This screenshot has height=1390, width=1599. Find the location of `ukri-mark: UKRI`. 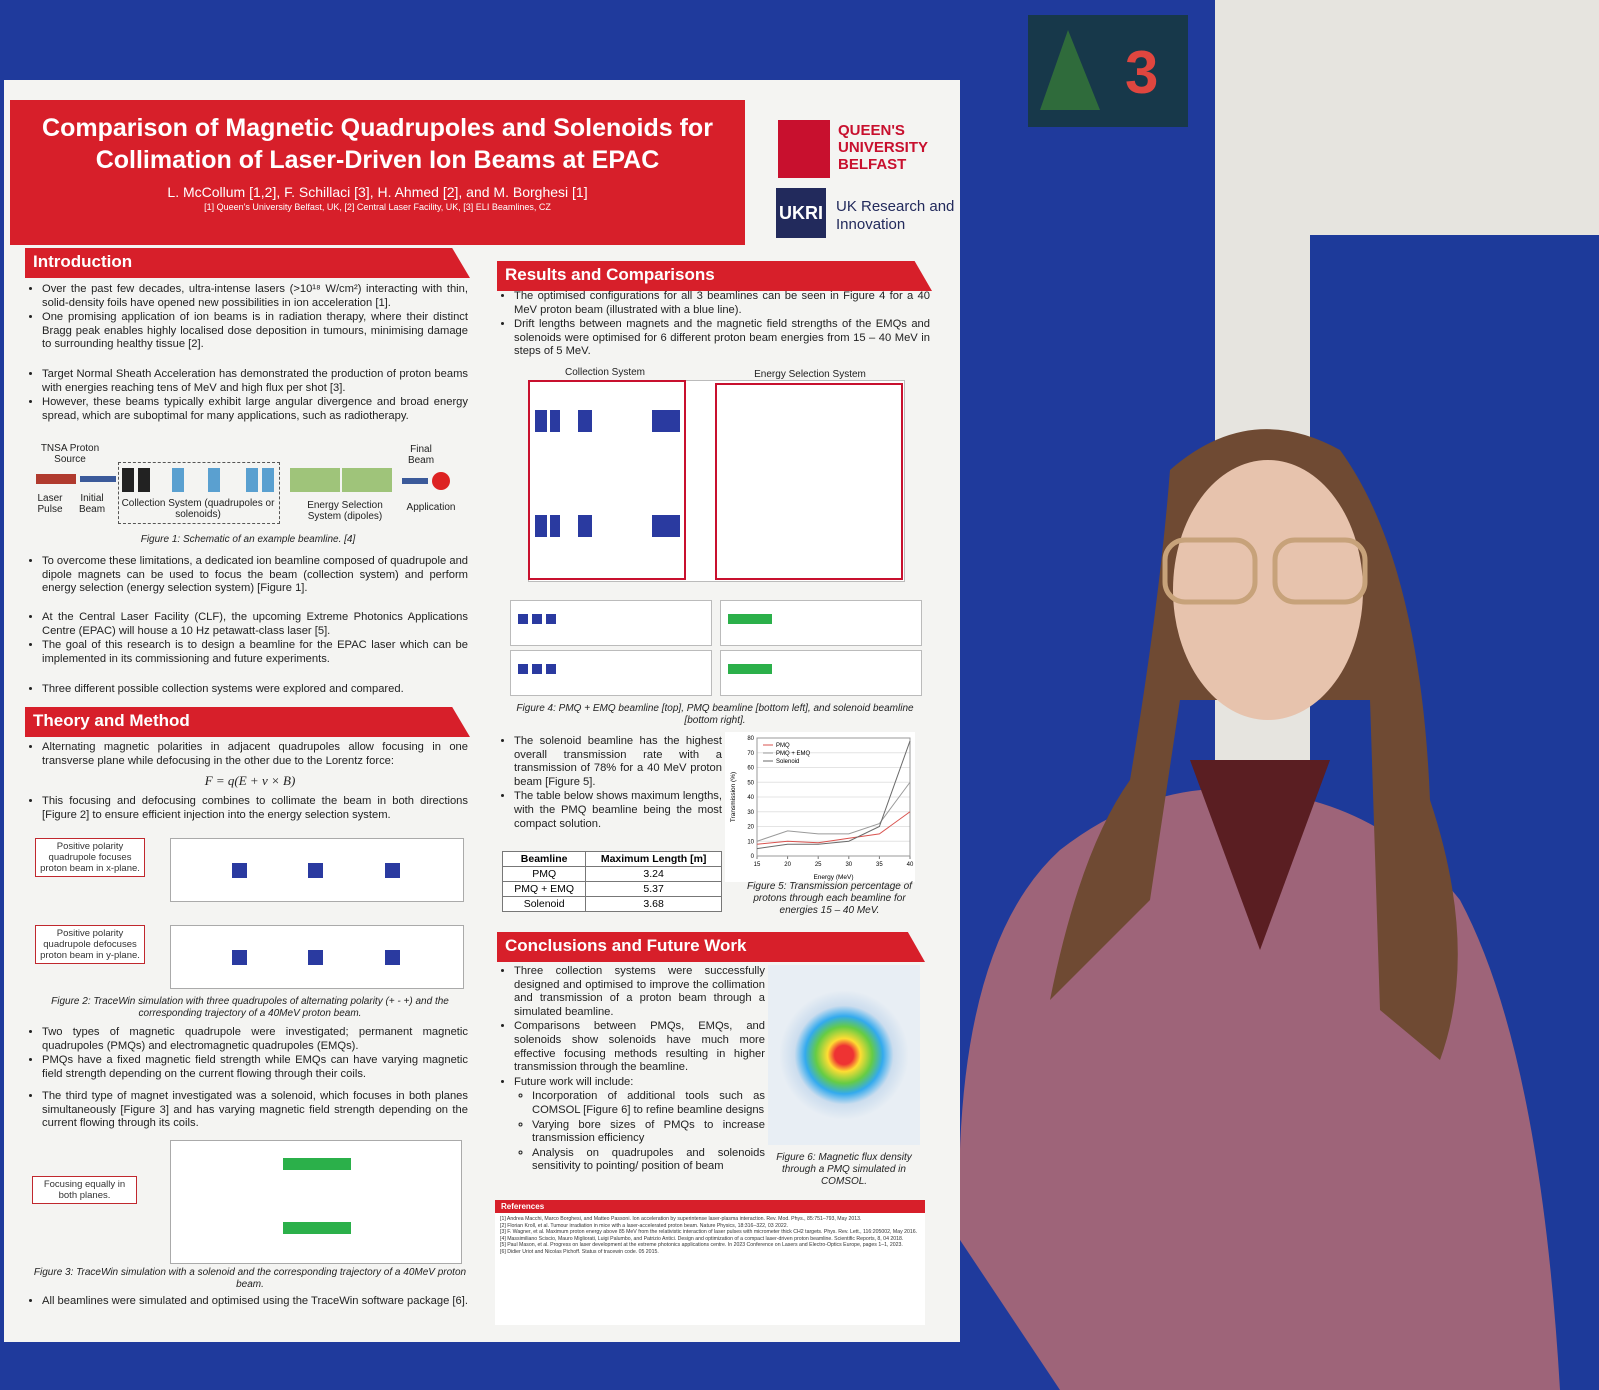

ukri-mark: UKRI is located at coordinates (801, 213).